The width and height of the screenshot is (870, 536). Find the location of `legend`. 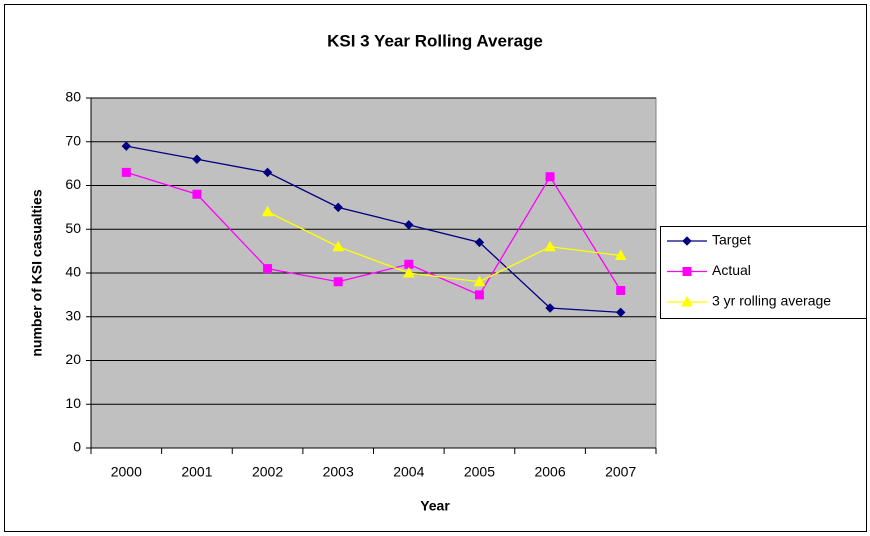

legend is located at coordinates (763, 272).